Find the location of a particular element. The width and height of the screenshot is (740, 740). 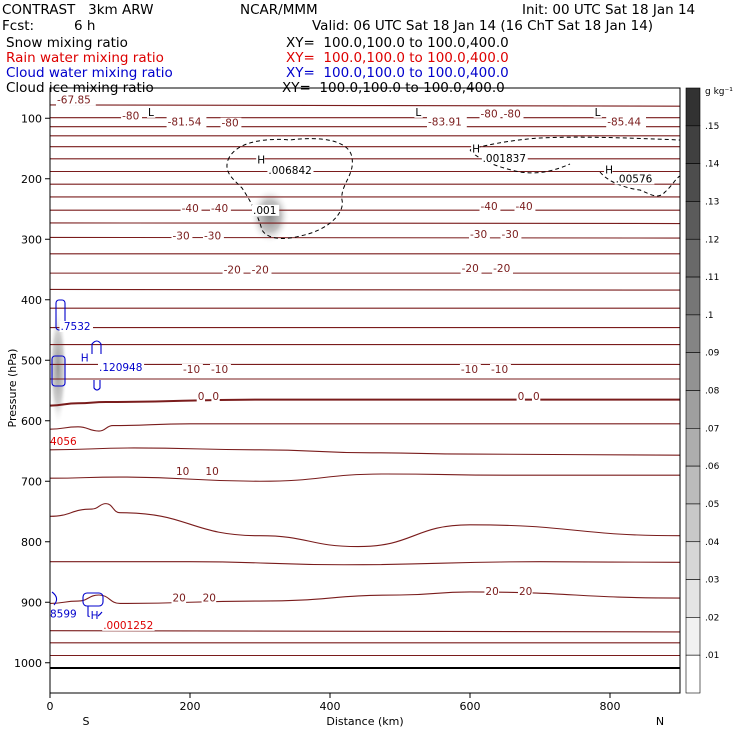

cloud-water-contour-e is located at coordinates (93, 599).